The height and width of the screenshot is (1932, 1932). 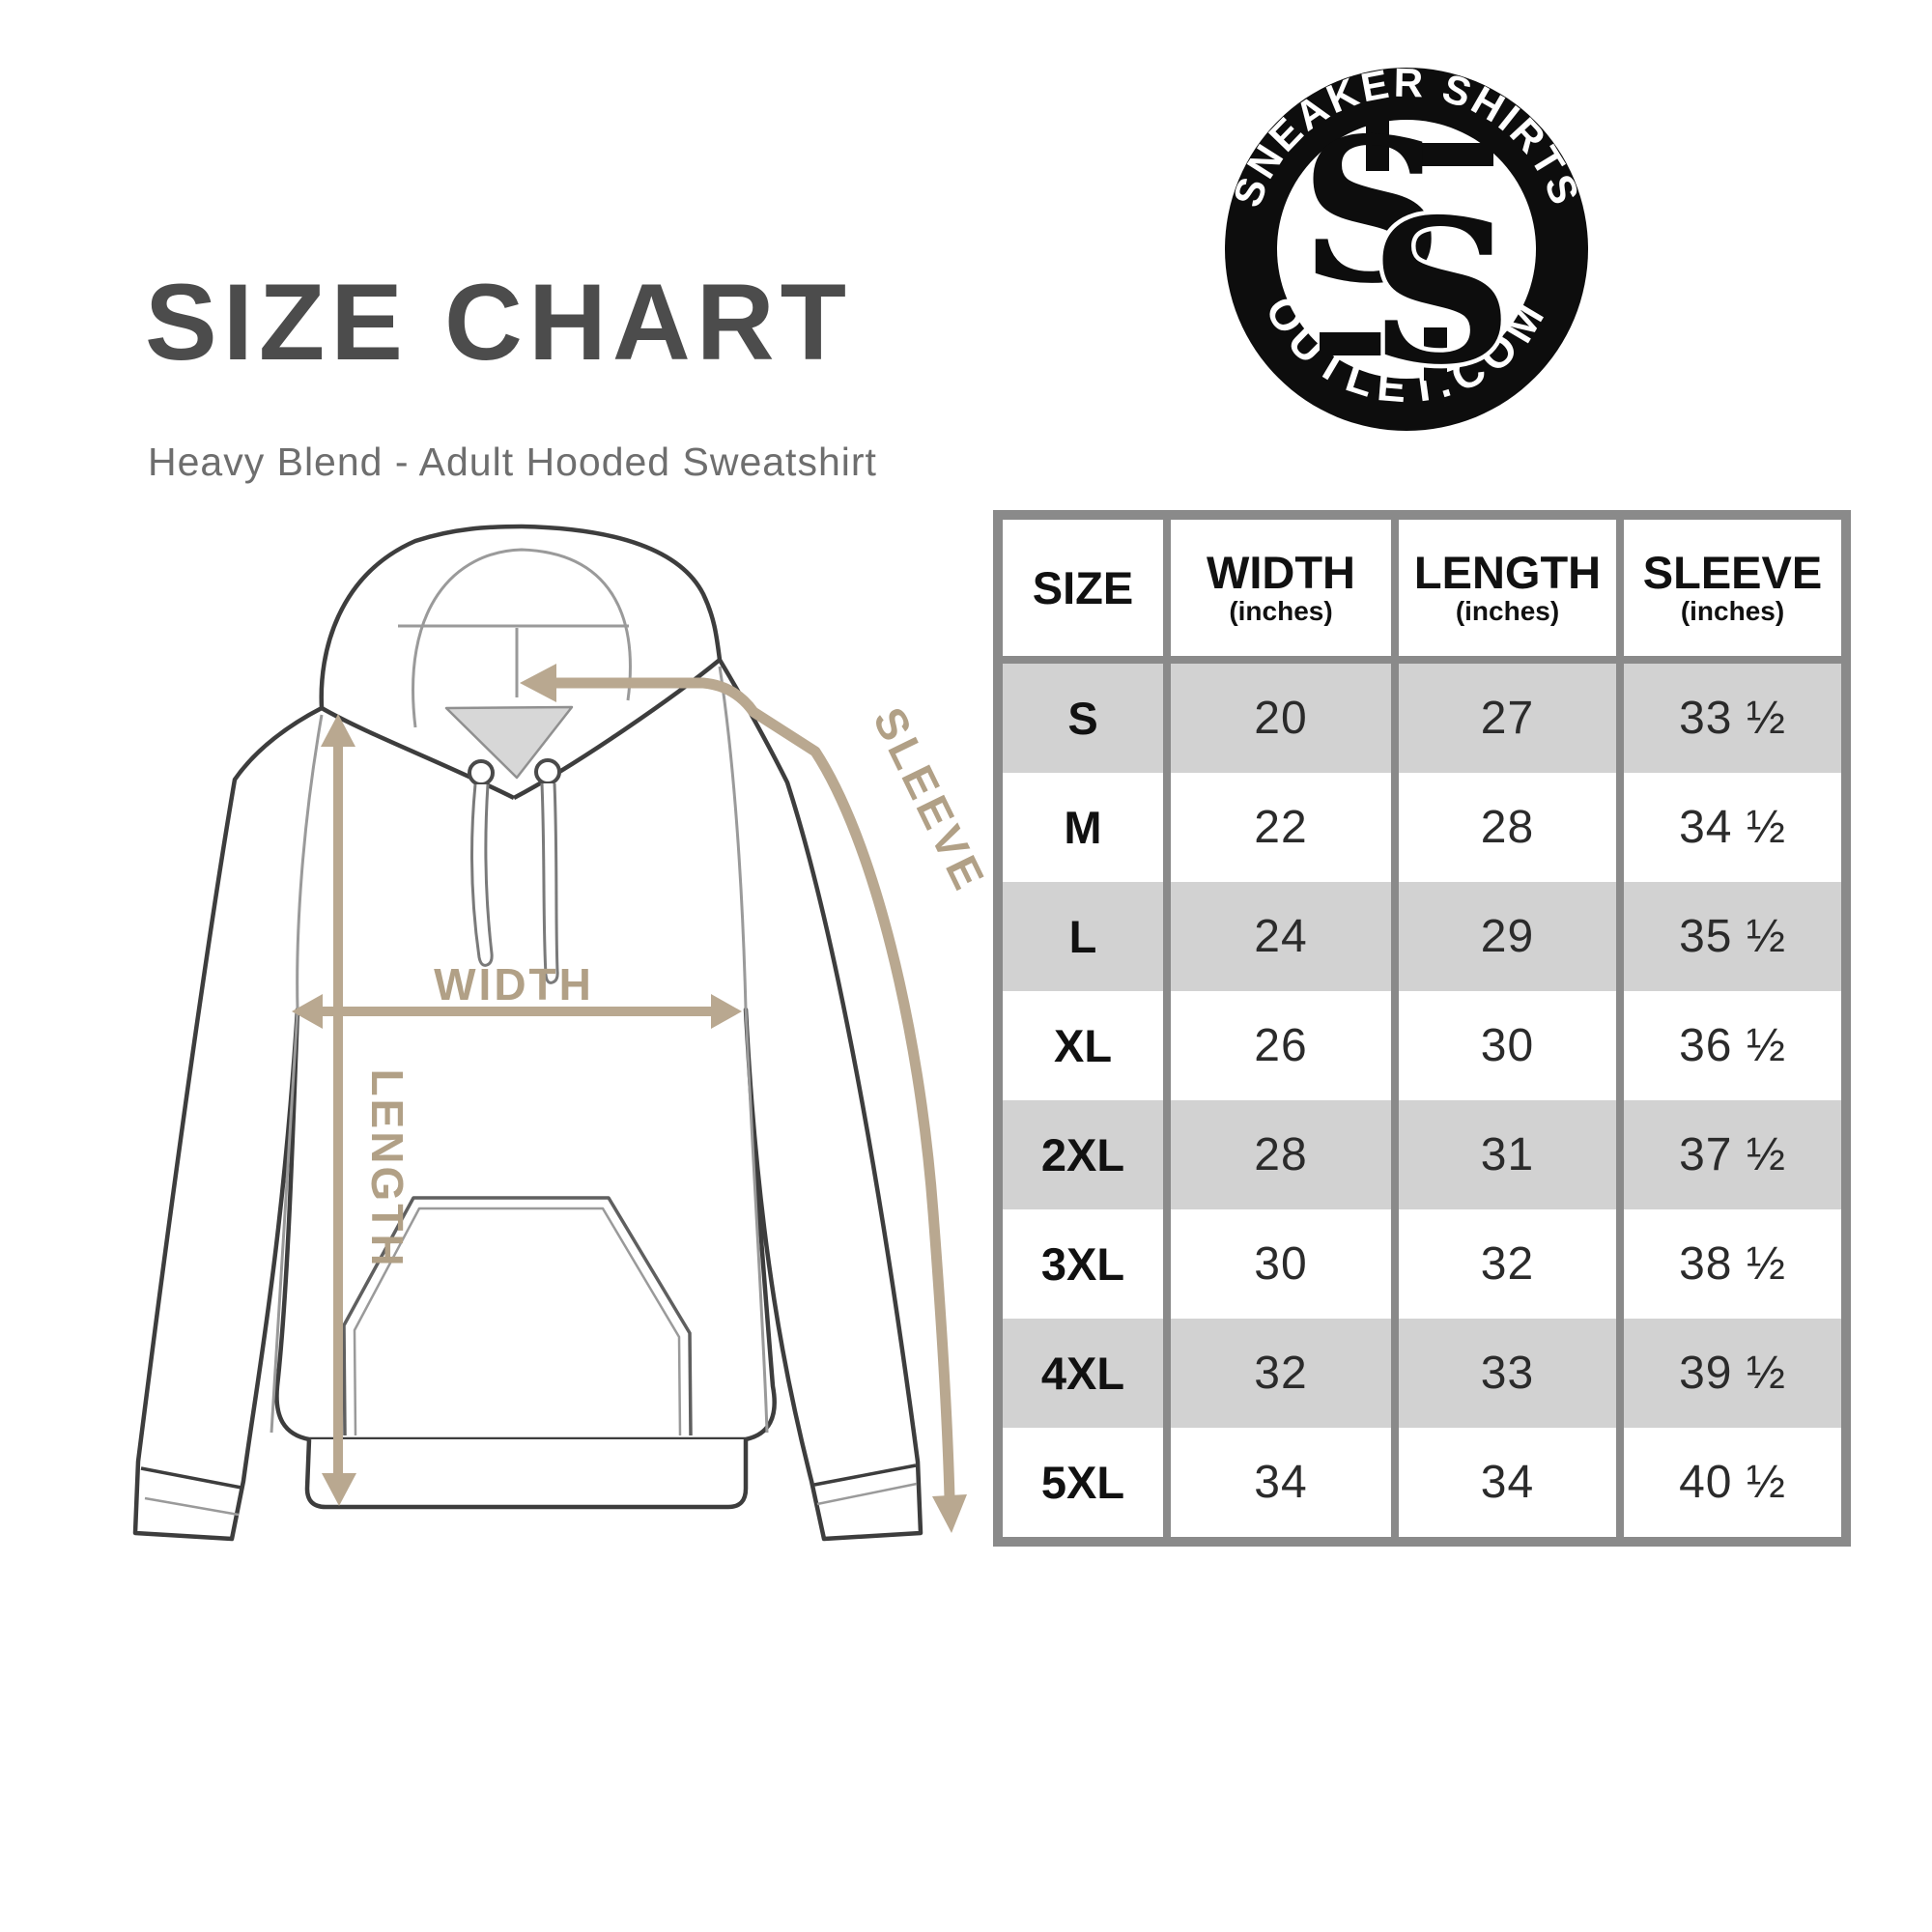 I want to click on table-cell-length: 32, so click(x=1511, y=1264).